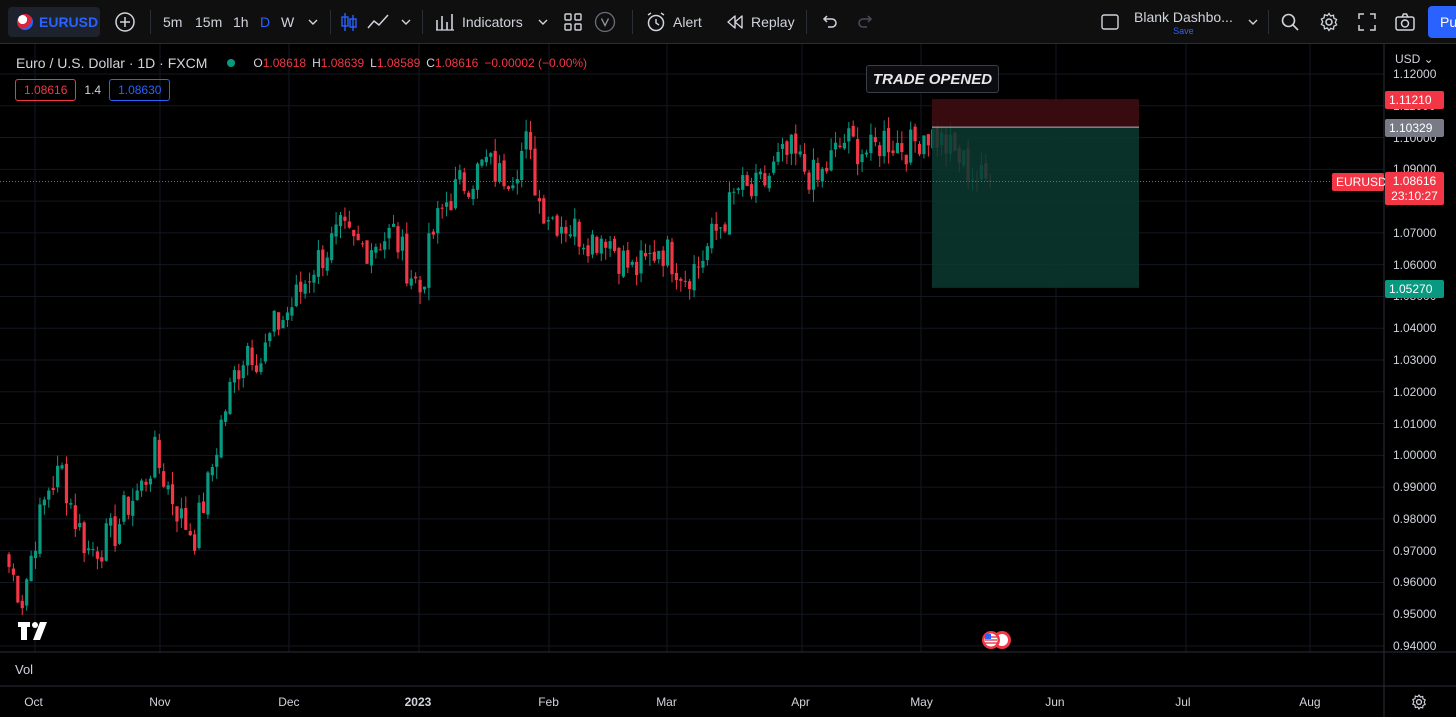 This screenshot has height=717, width=1456. I want to click on volume-pane-label: Vol, so click(24, 669).